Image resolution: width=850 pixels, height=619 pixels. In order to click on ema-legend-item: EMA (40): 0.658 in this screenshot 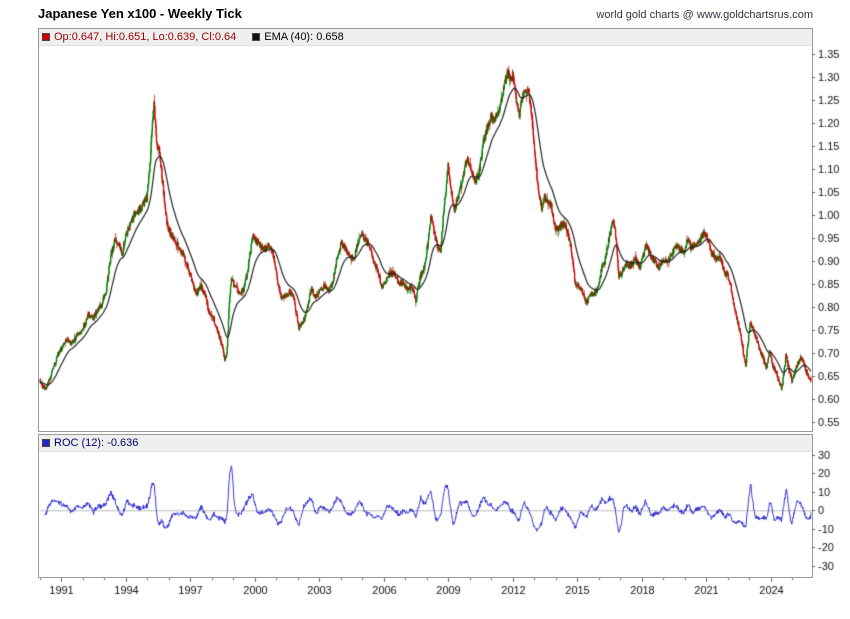, I will do `click(298, 37)`.